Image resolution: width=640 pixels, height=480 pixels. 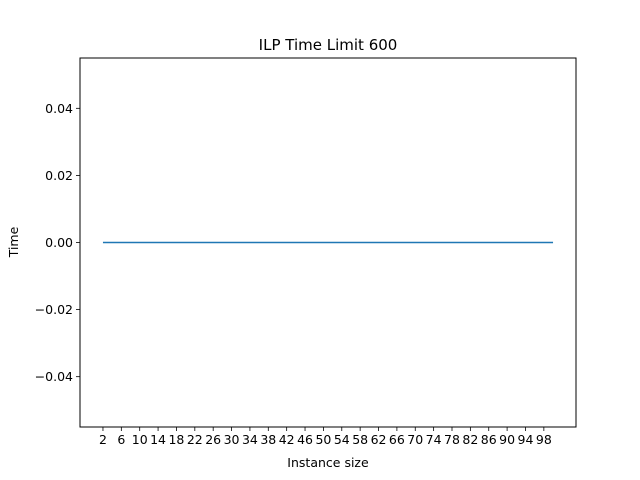 I want to click on x-tick-label: 42, so click(x=287, y=439).